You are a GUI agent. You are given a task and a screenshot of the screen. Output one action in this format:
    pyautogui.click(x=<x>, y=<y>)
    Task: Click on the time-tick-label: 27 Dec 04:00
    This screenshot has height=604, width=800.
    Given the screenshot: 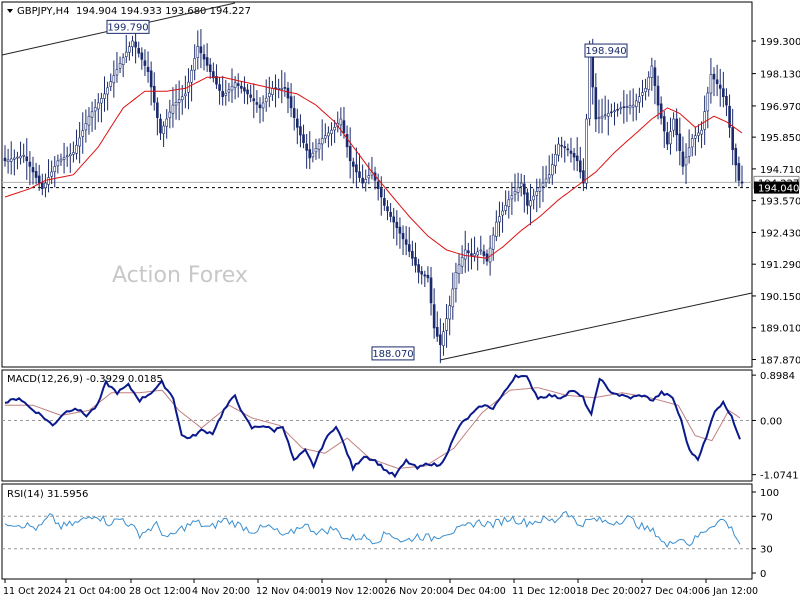 What is the action you would take?
    pyautogui.click(x=672, y=591)
    